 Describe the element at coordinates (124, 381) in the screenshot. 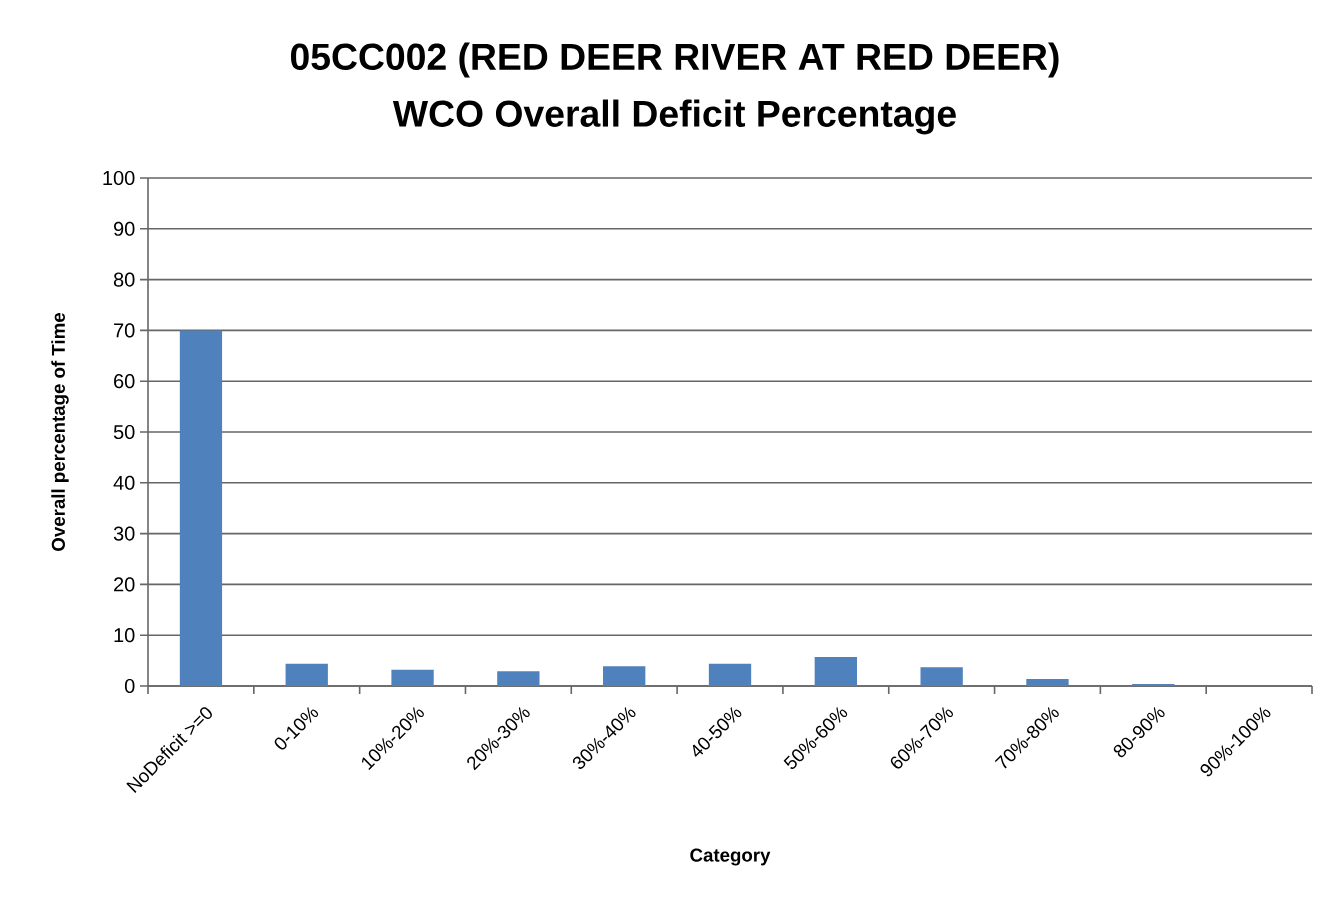

I see `y-tick-label: 60` at that location.